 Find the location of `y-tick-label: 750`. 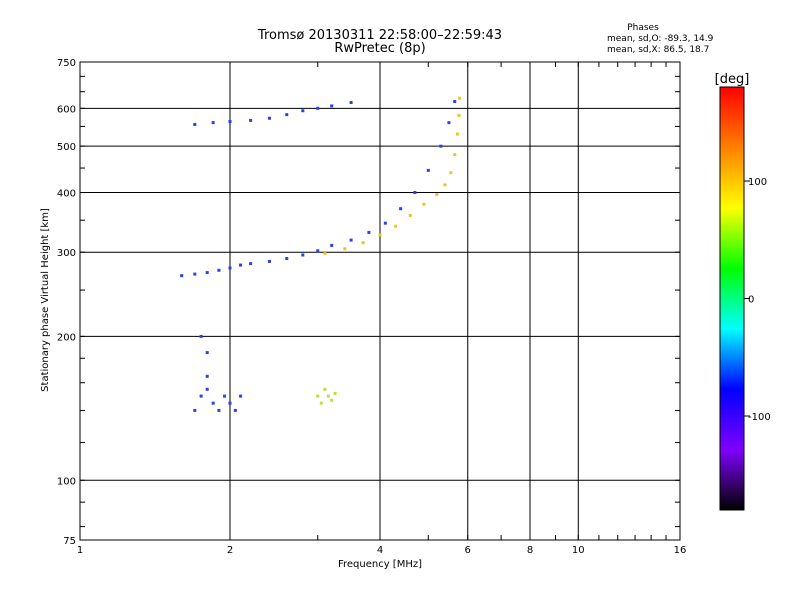

y-tick-label: 750 is located at coordinates (66, 63).